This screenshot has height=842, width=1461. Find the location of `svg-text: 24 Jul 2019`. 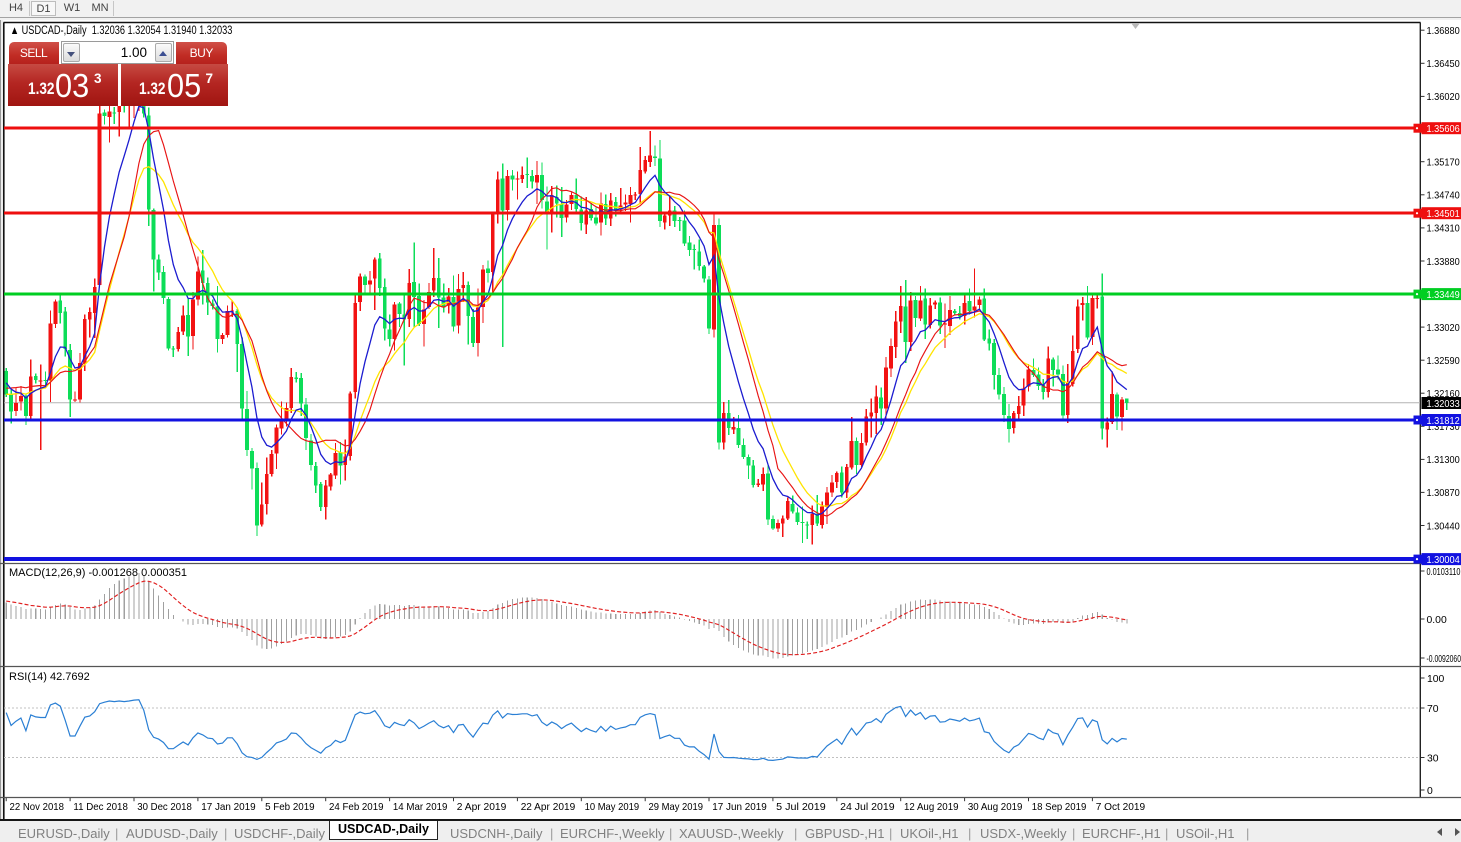

svg-text: 24 Jul 2019 is located at coordinates (867, 807).